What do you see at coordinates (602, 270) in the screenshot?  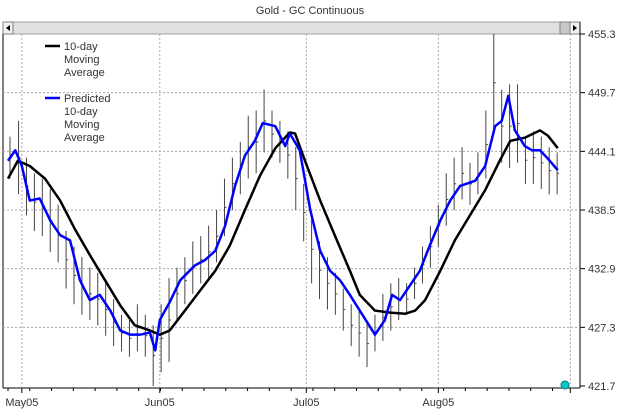 I see `y-tick-label: 432.9` at bounding box center [602, 270].